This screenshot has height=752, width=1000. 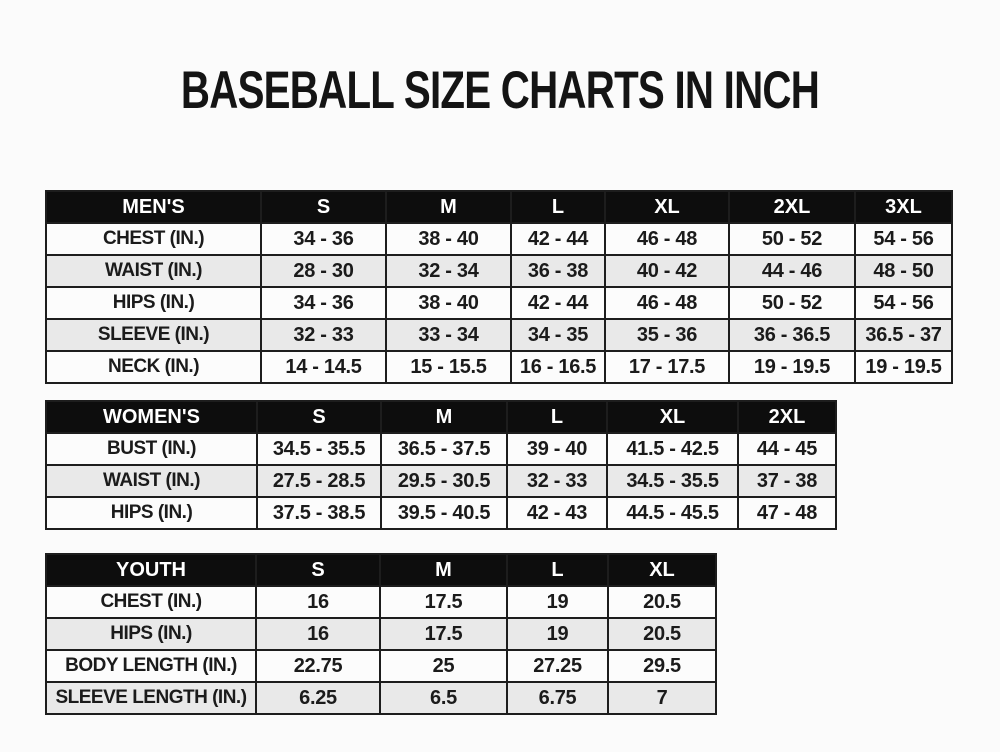 What do you see at coordinates (448, 335) in the screenshot?
I see `size-value-cell: 33 - 34` at bounding box center [448, 335].